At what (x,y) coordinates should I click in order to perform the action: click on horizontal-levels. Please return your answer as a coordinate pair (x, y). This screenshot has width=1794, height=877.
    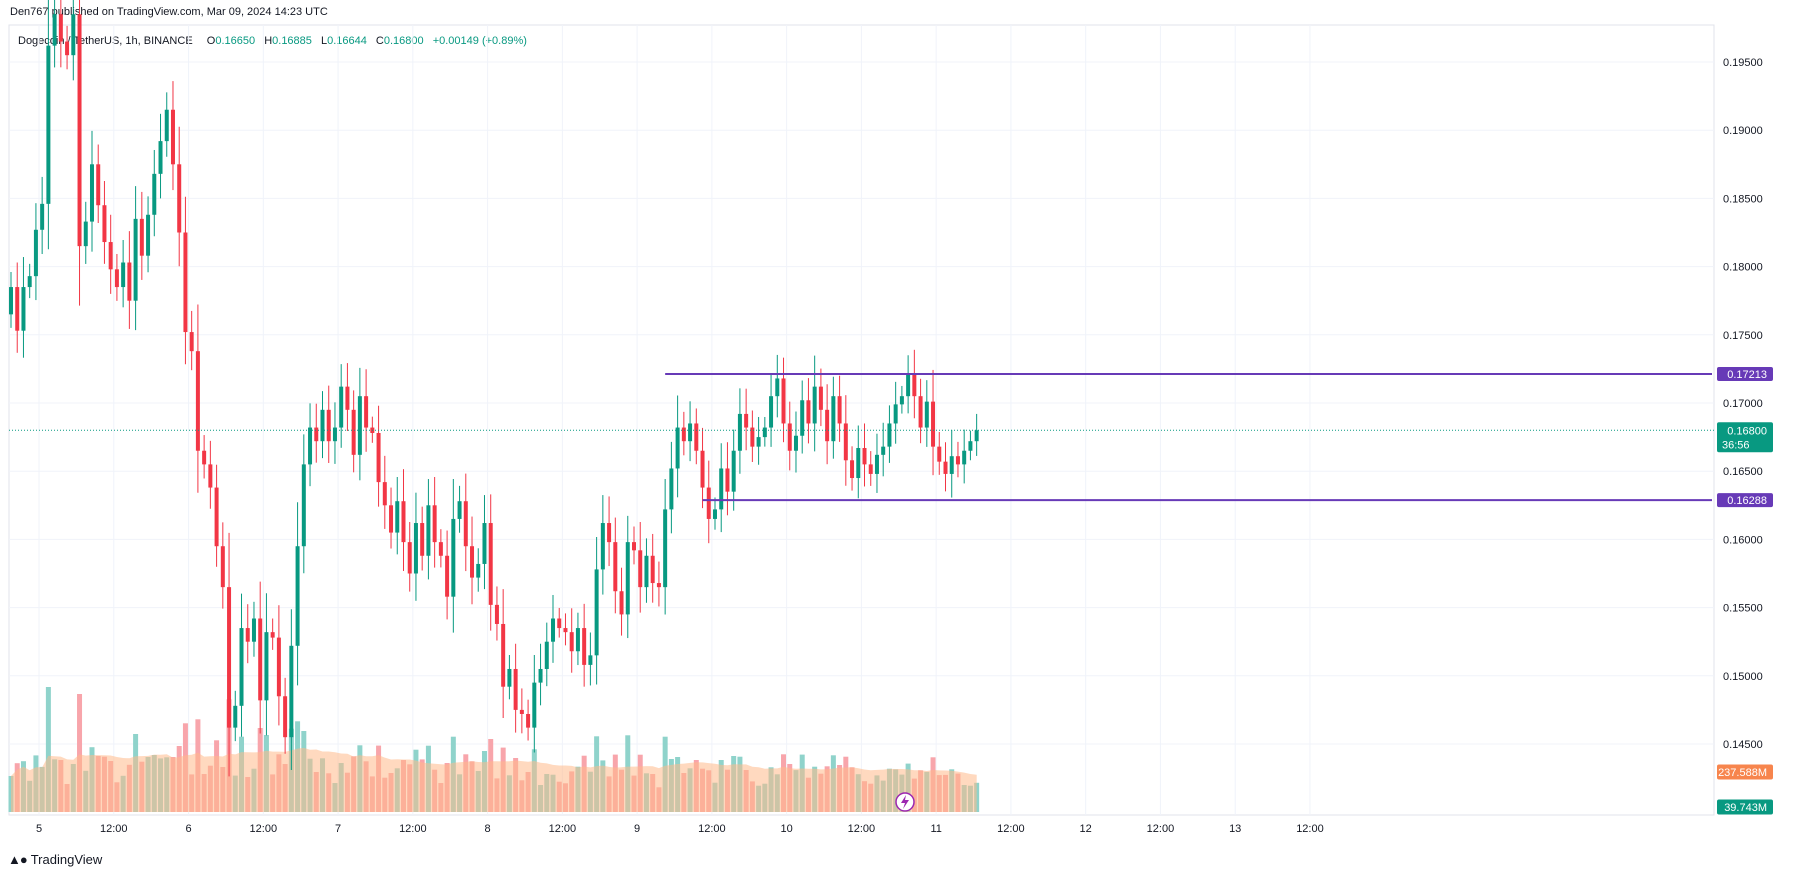
    Looking at the image, I should click on (861, 437).